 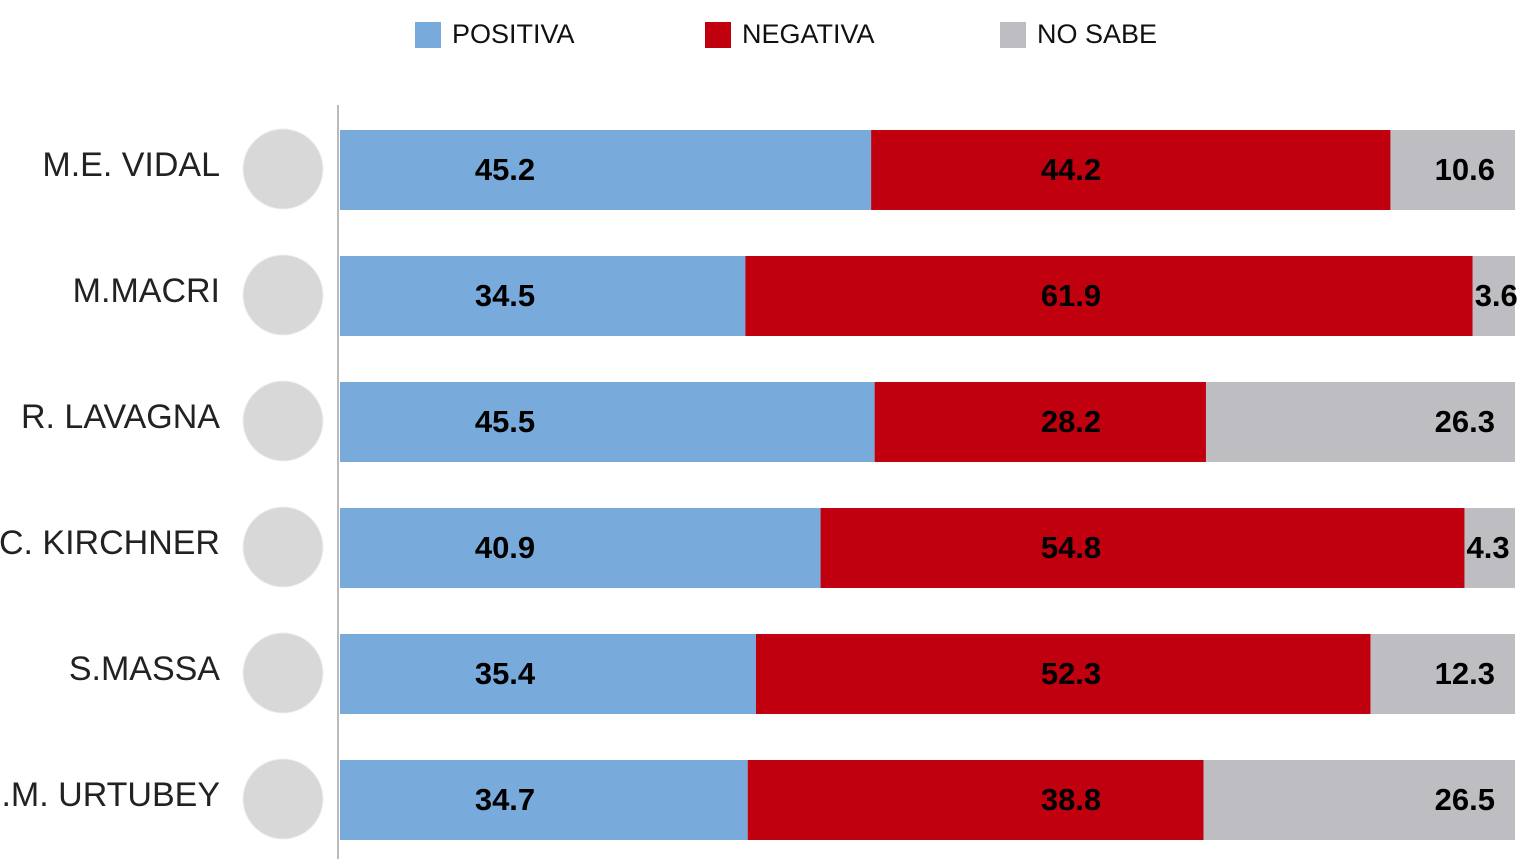 I want to click on legend-label: NEGATIVA, so click(x=808, y=34).